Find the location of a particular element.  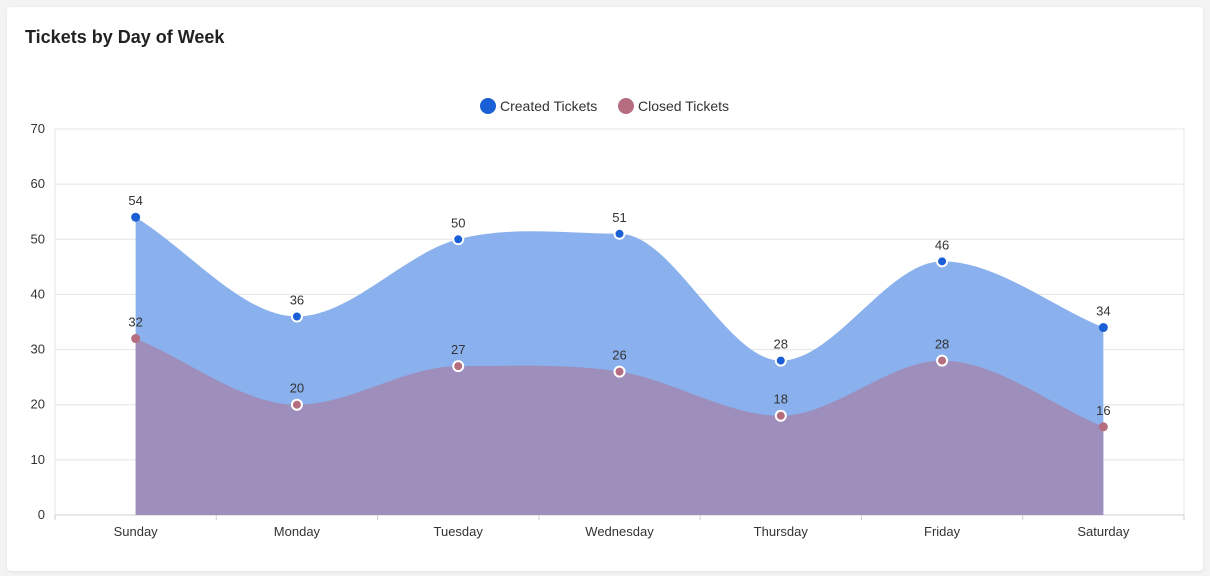

legend-label: Closed Tickets is located at coordinates (683, 106).